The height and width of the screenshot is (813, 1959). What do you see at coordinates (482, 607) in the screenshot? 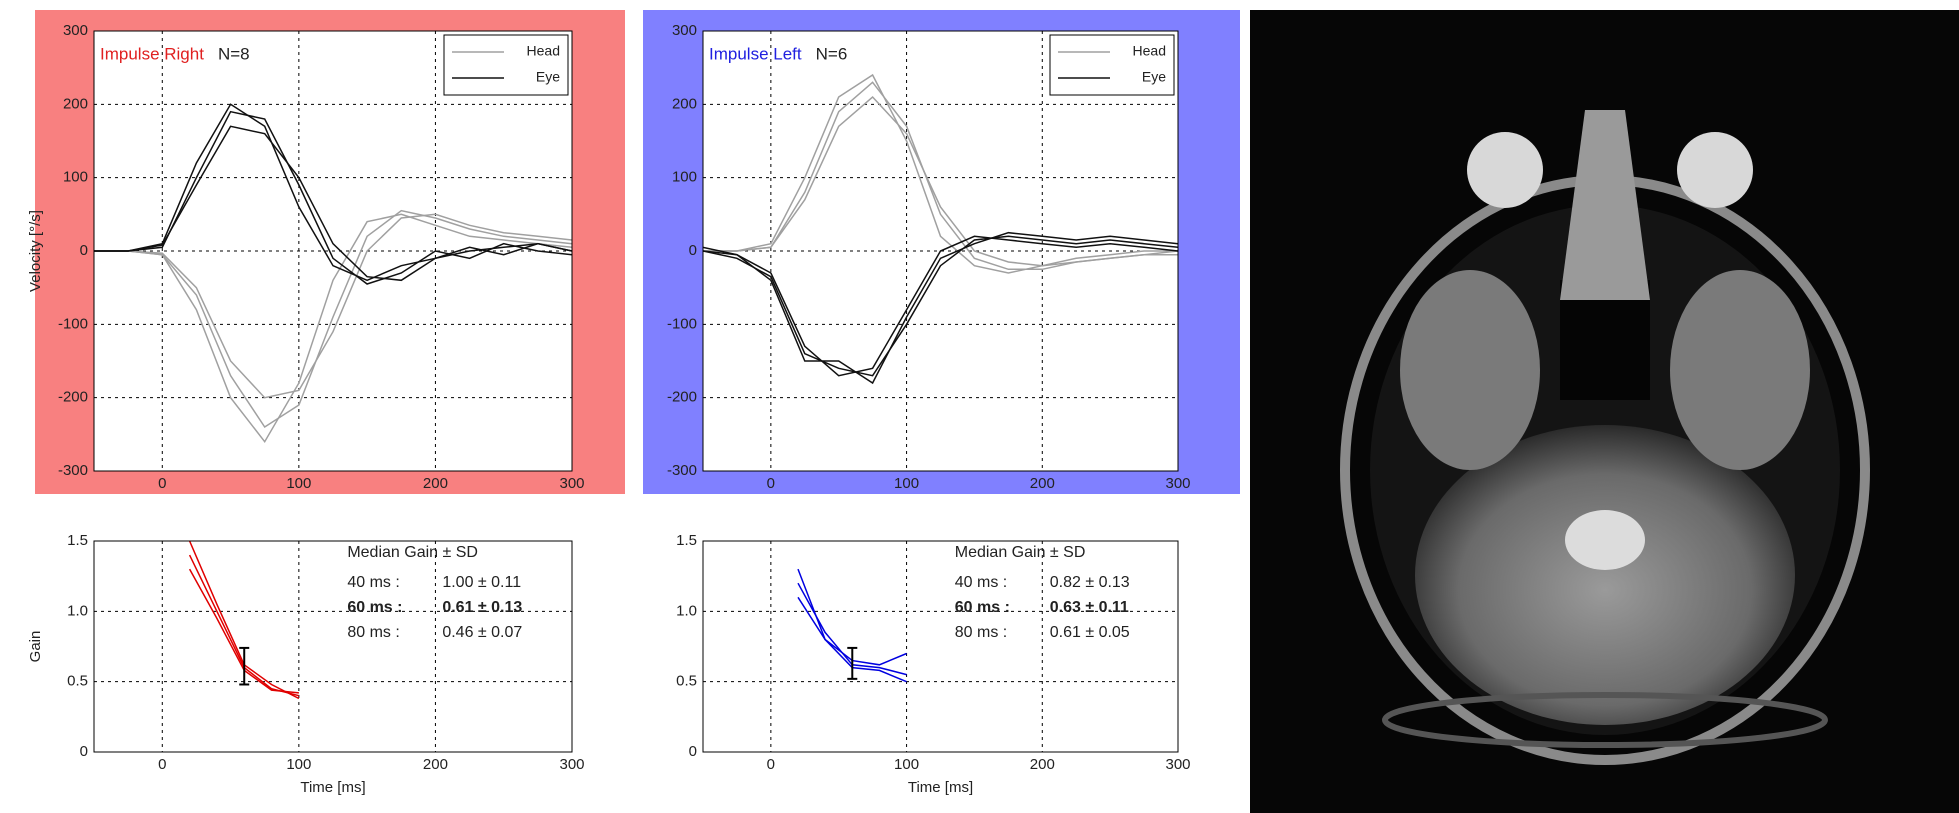
I see `table-cell: 0.61 ± 0.13` at bounding box center [482, 607].